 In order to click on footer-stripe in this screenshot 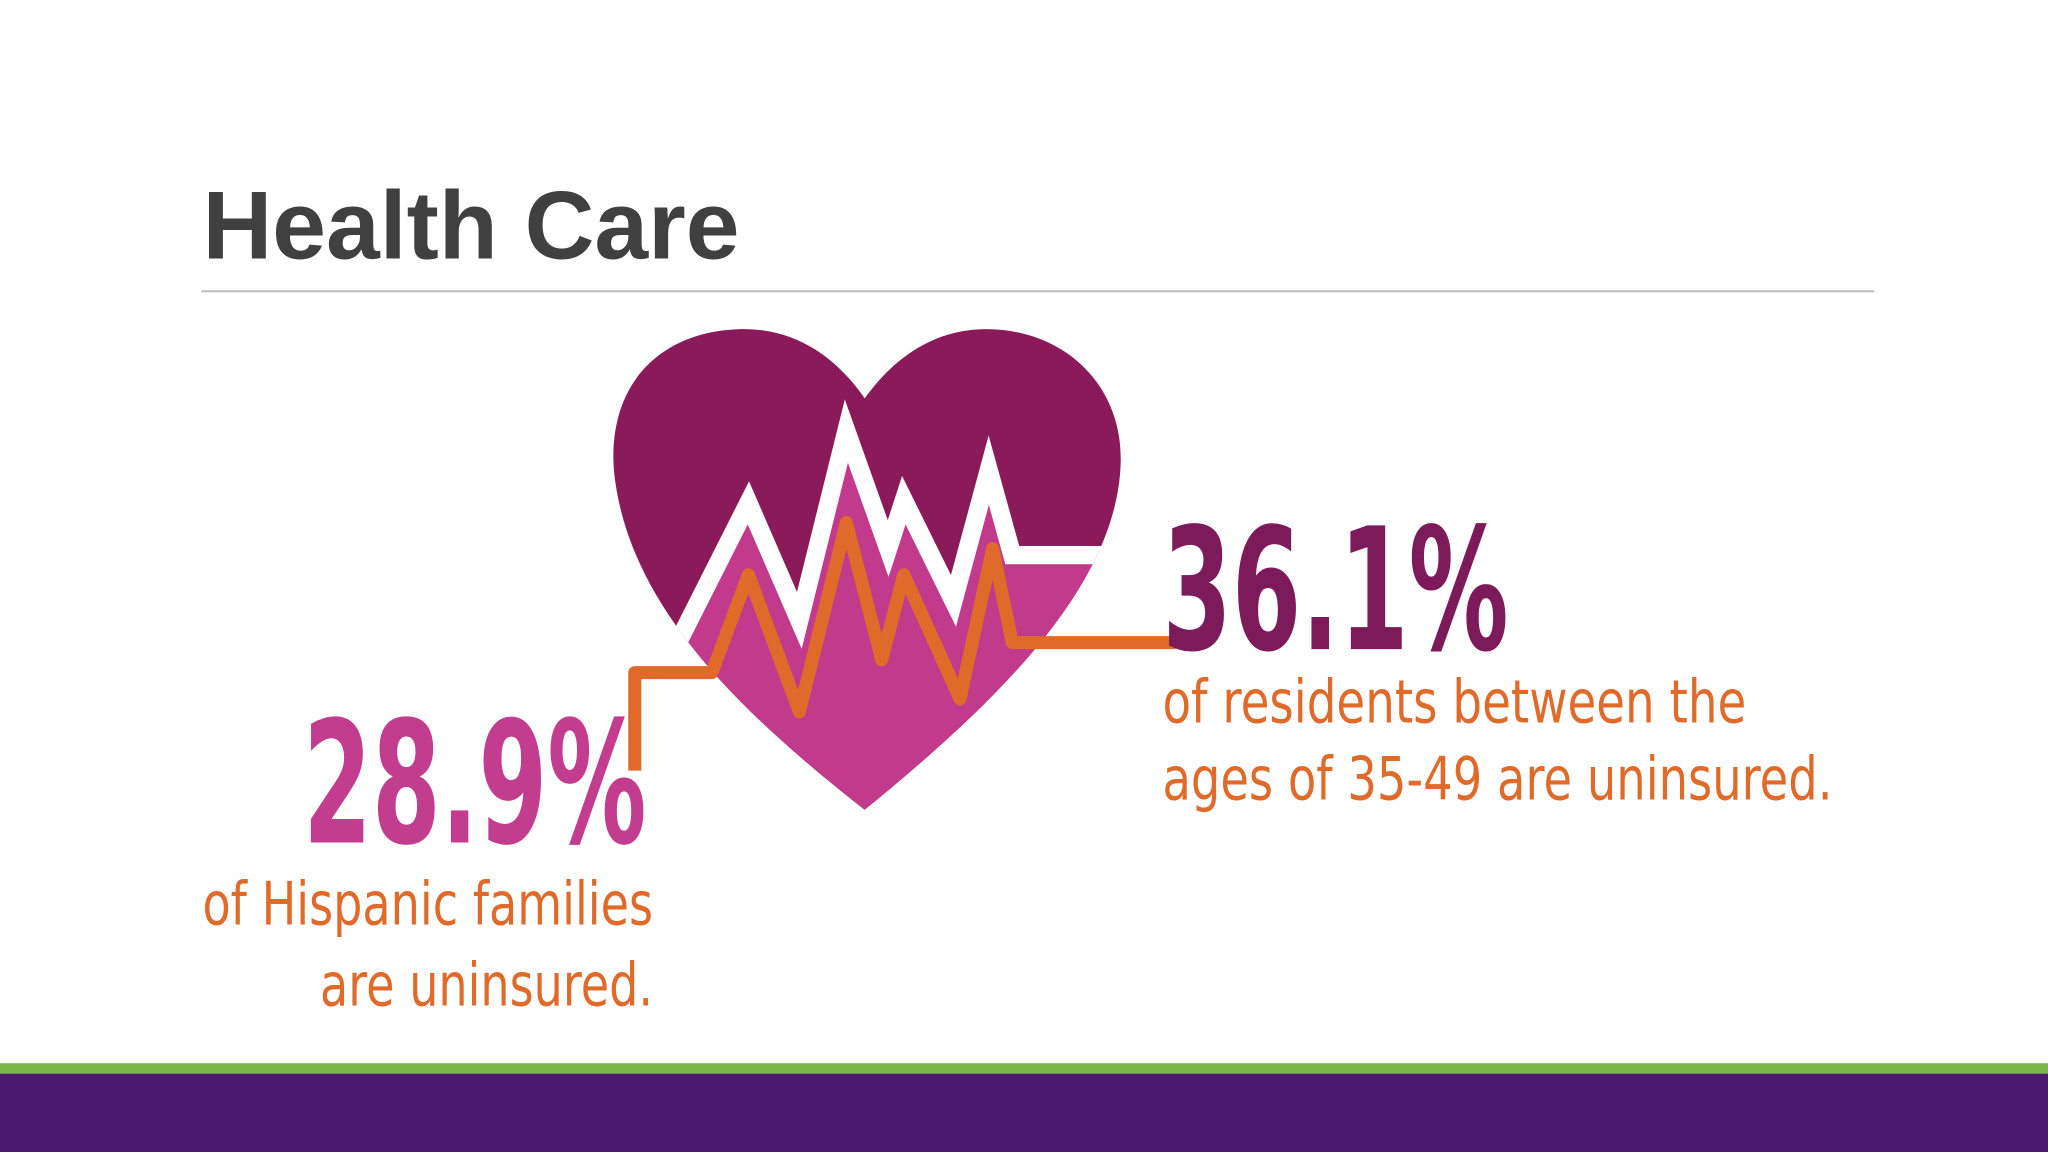, I will do `click(1024, 1068)`.